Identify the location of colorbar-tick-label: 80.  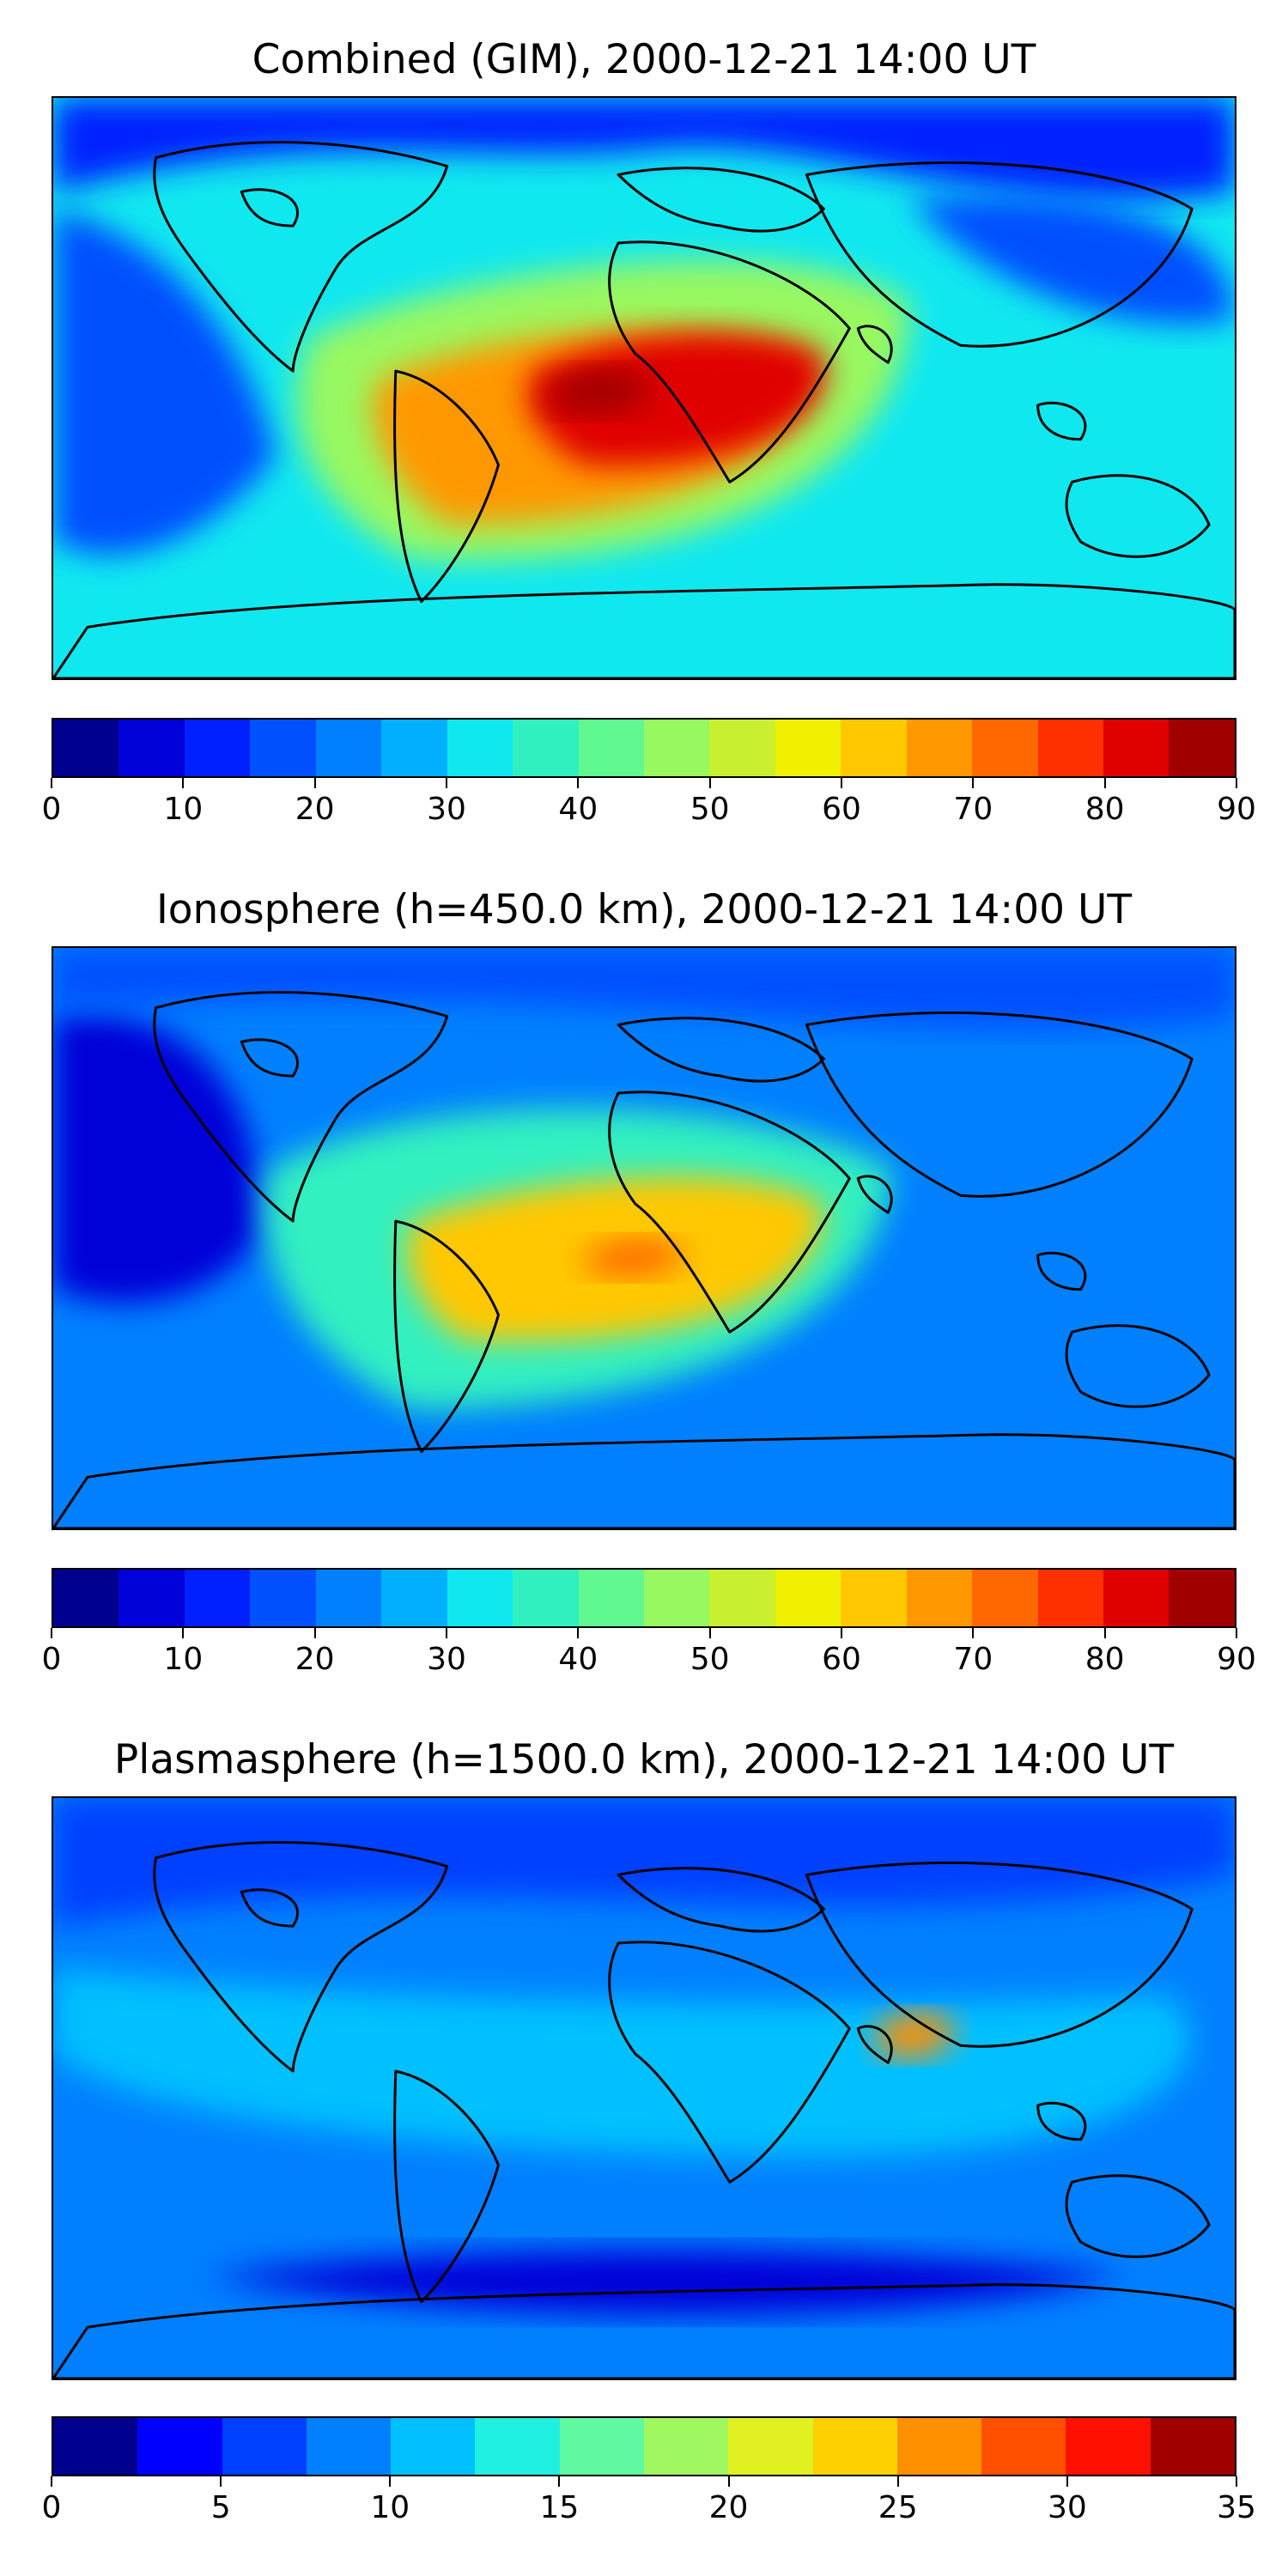
(1104, 1660).